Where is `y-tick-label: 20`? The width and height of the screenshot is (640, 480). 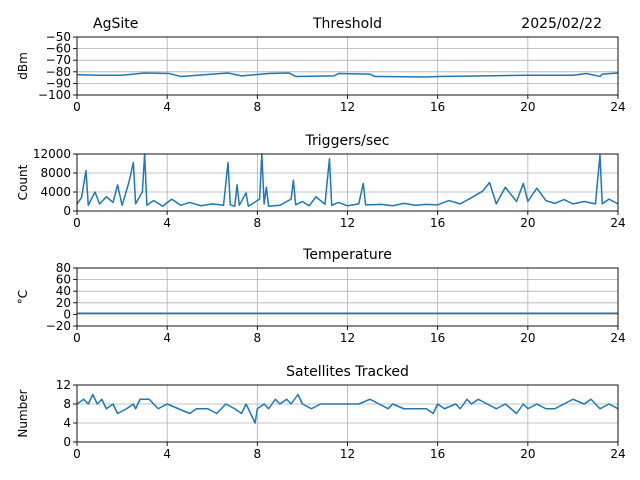 y-tick-label: 20 is located at coordinates (63, 303).